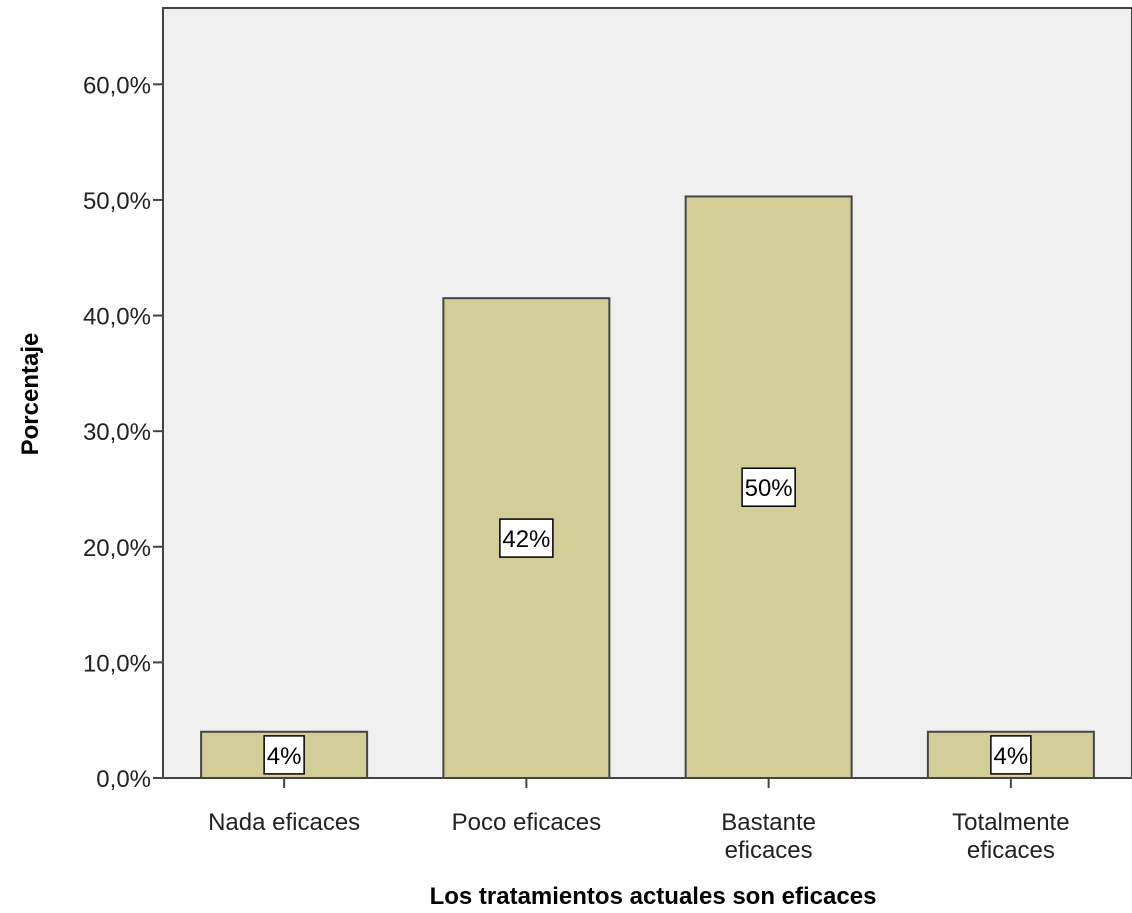 The image size is (1132, 913). I want to click on x-axis-title: Los tratamientos actuales son eficaces, so click(653, 896).